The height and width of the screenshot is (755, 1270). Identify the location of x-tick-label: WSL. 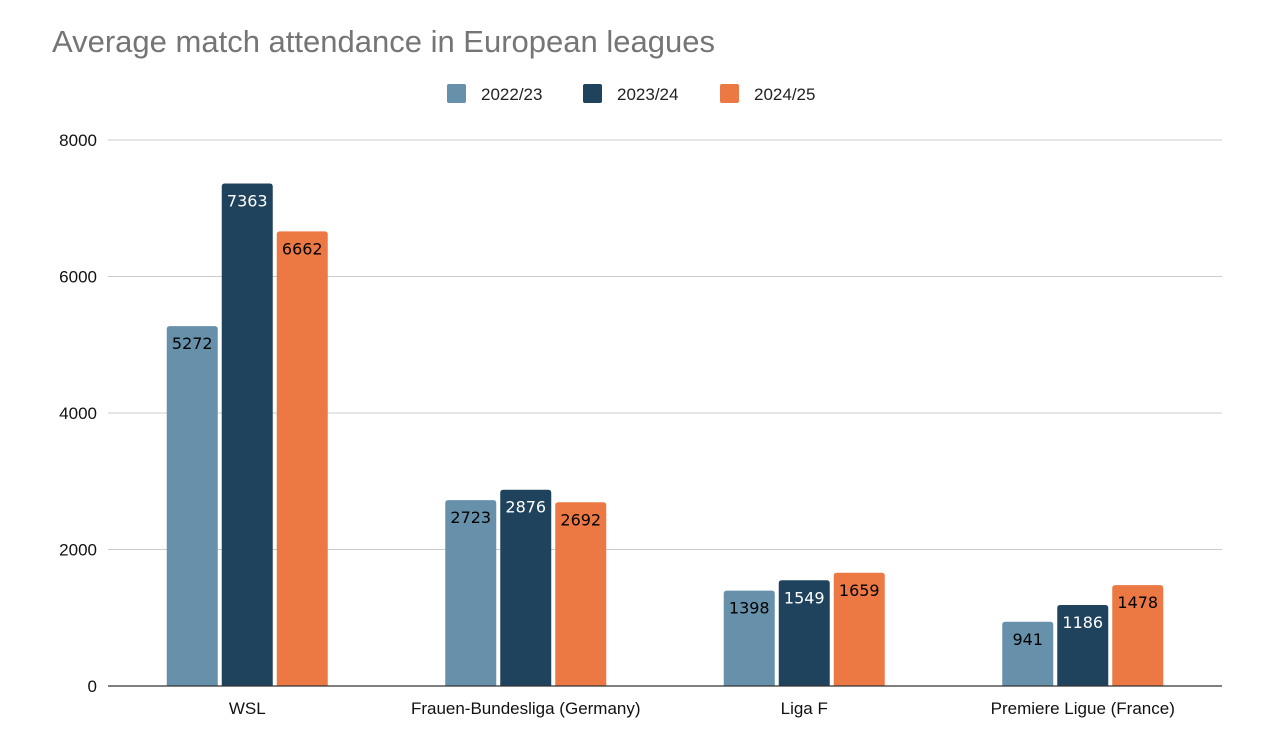
(247, 708).